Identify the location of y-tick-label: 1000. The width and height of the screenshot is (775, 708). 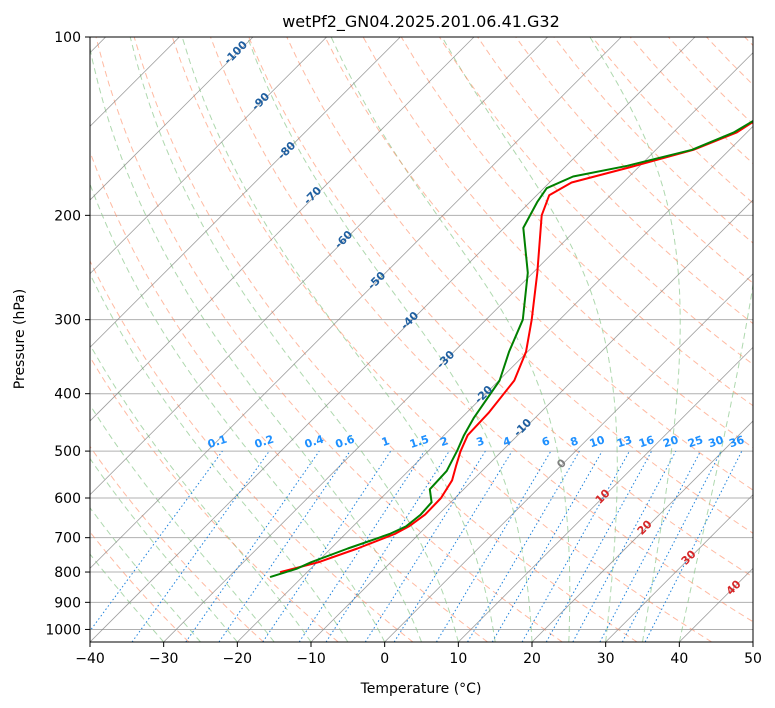
(63, 630).